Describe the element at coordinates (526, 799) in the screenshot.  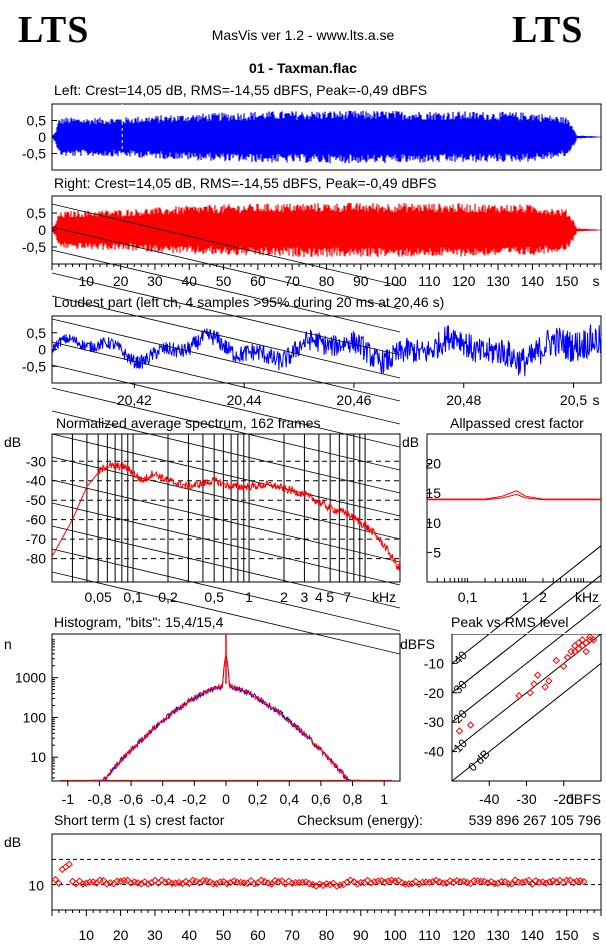
I see `x-tick-label: -30` at that location.